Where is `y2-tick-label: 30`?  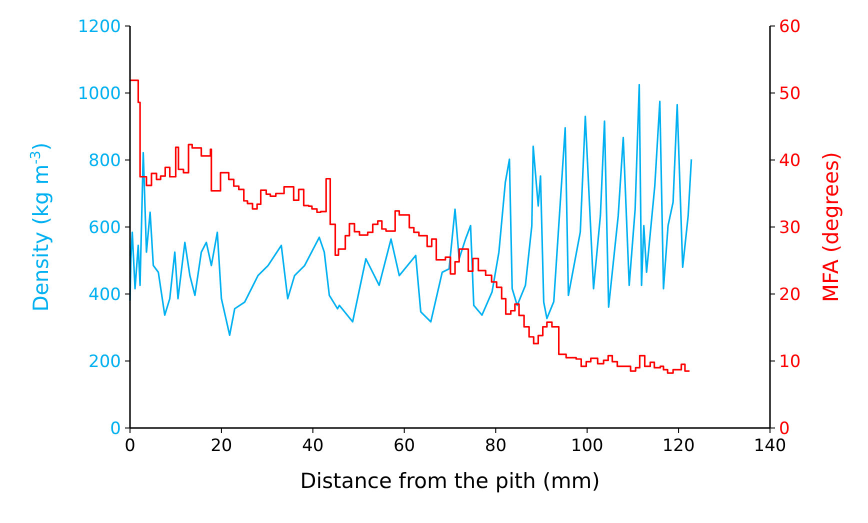 y2-tick-label: 30 is located at coordinates (790, 228).